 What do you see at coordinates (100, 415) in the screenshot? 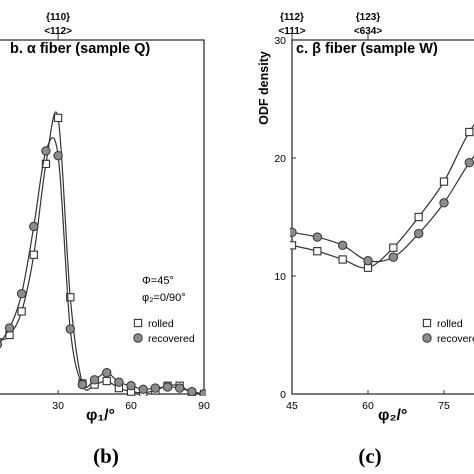
I see `panel-b-x-axis-label: φ₁/°` at bounding box center [100, 415].